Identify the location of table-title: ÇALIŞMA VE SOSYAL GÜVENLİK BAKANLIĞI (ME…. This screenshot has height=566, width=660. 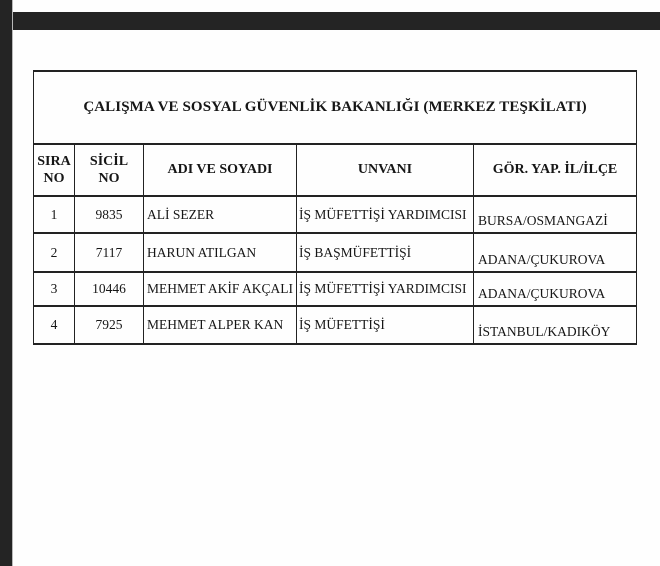
(335, 107).